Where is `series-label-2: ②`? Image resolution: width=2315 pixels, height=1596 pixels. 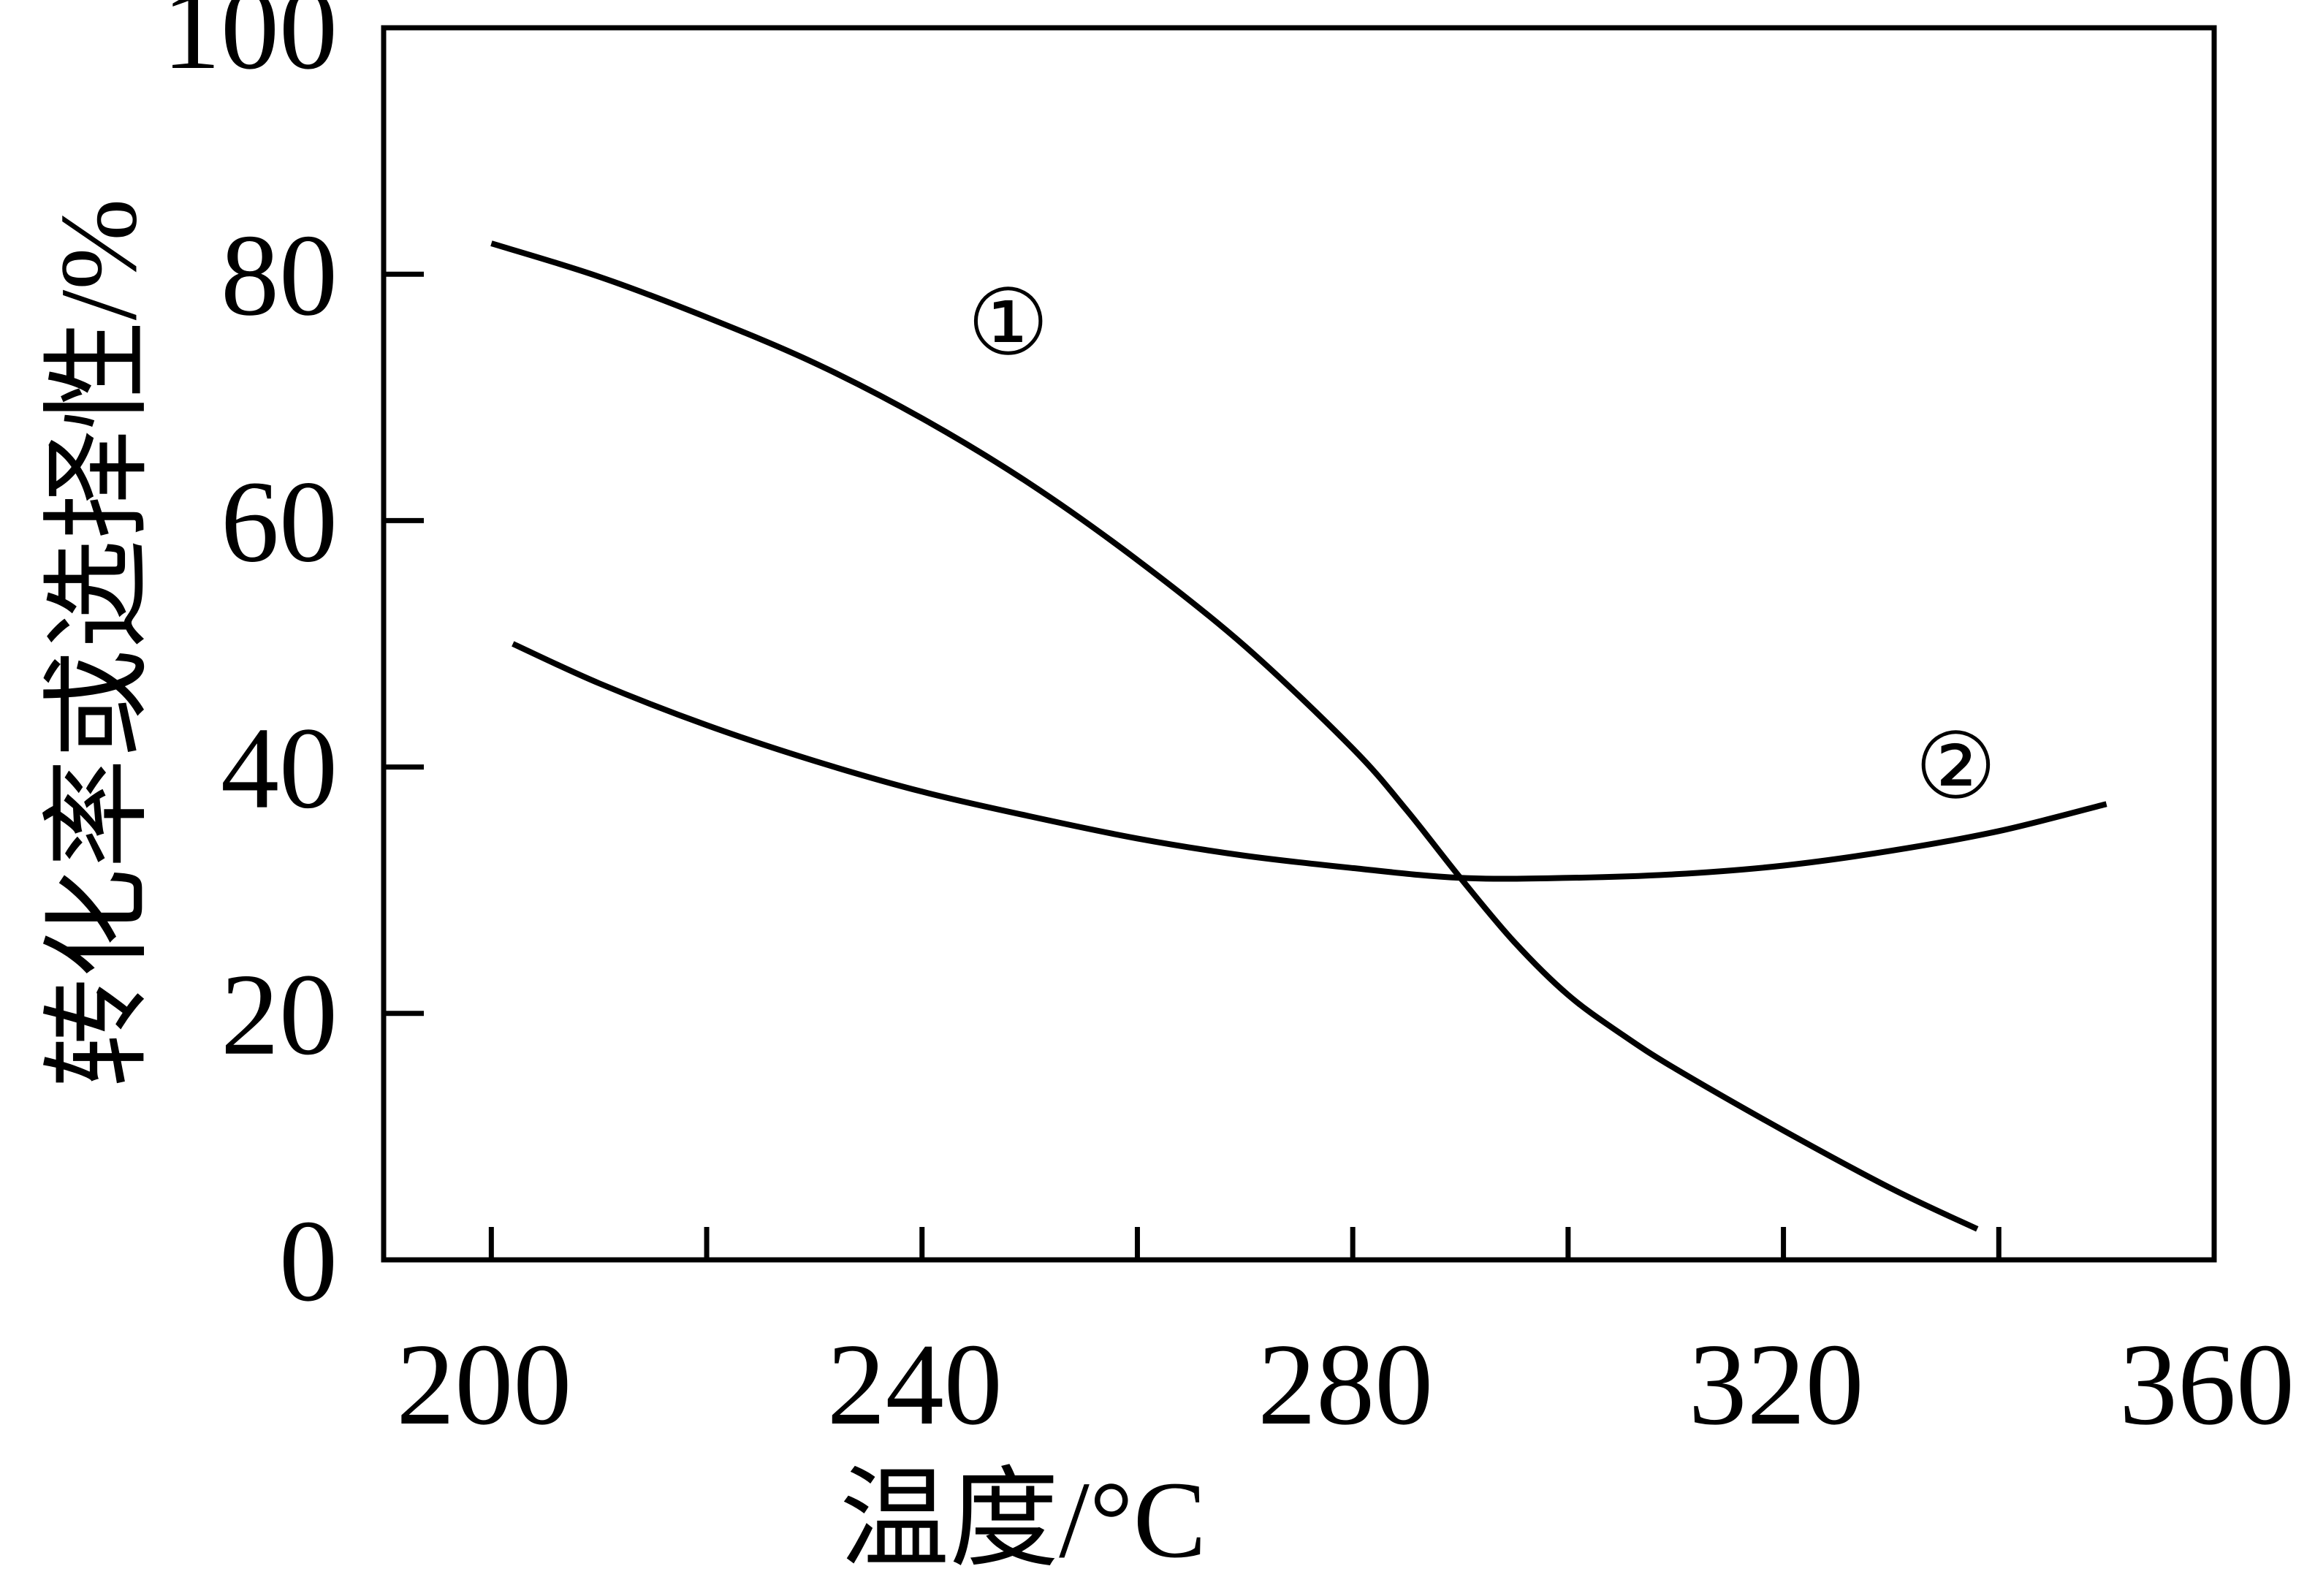 series-label-2: ② is located at coordinates (1956, 768).